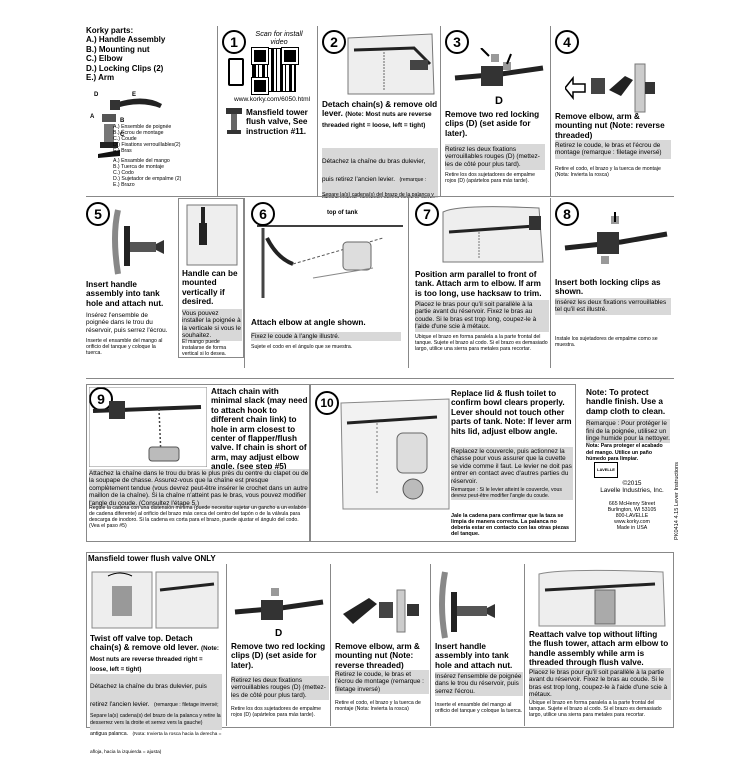 This screenshot has width=750, height=758. I want to click on chain-attach-illustration, so click(148, 427).